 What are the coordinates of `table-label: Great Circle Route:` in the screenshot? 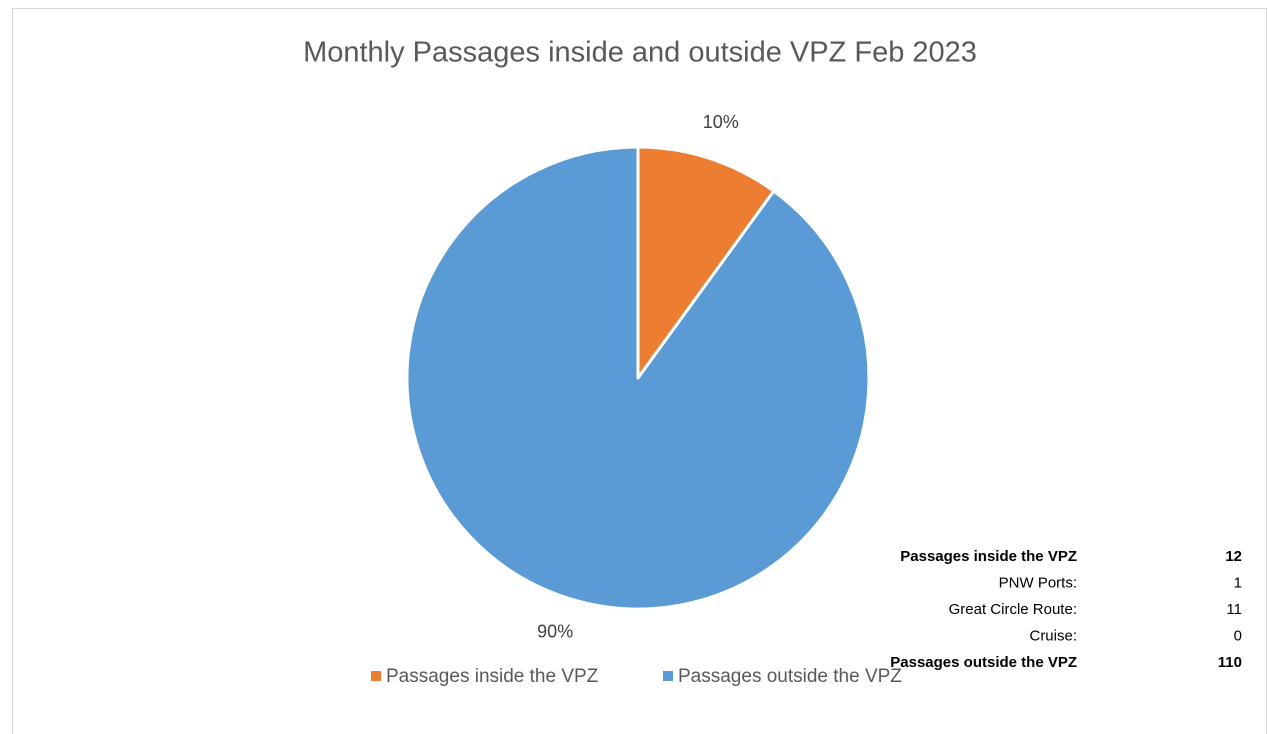 It's located at (1013, 609).